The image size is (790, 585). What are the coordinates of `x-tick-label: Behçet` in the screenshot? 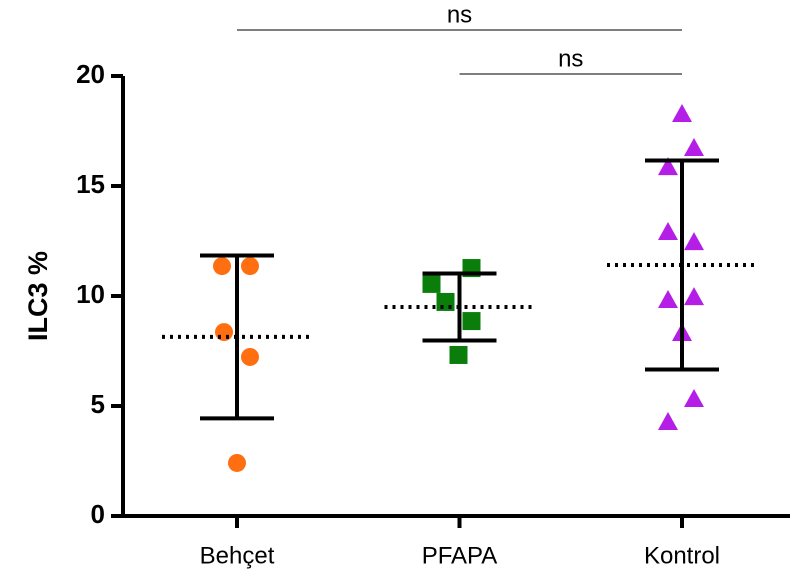 It's located at (237, 555).